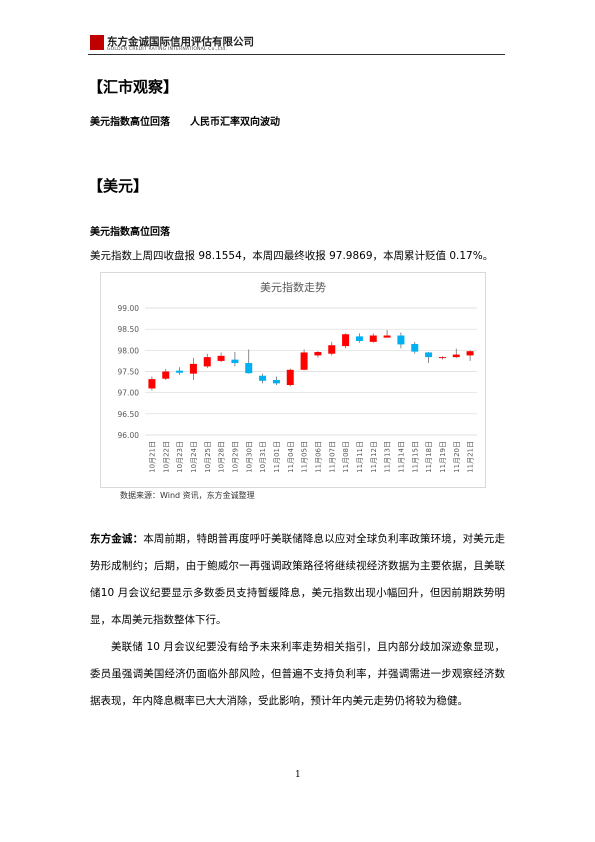 The width and height of the screenshot is (595, 842). Describe the element at coordinates (388, 457) in the screenshot. I see `x-tick-label: 11月13日` at that location.